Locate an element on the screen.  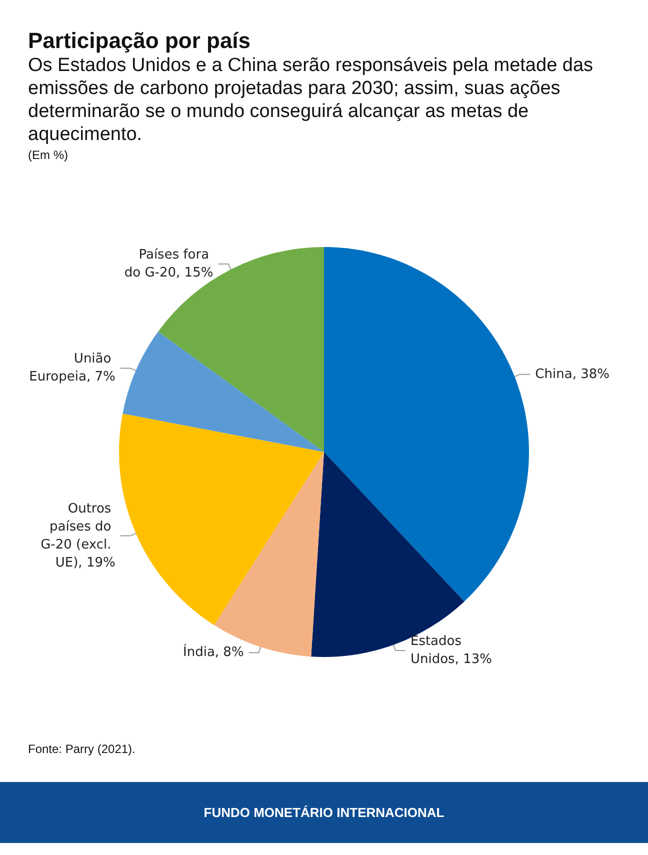
text: FUNDO MONETÁRIO INTERNACIONAL is located at coordinates (324, 812).